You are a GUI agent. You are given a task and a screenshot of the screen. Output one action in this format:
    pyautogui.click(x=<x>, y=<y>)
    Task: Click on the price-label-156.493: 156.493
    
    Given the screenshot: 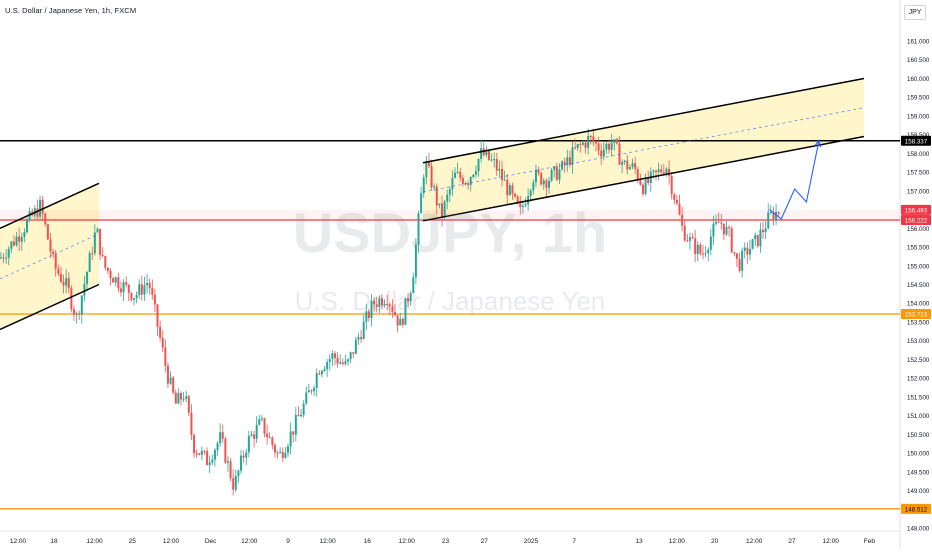 What is the action you would take?
    pyautogui.click(x=916, y=210)
    